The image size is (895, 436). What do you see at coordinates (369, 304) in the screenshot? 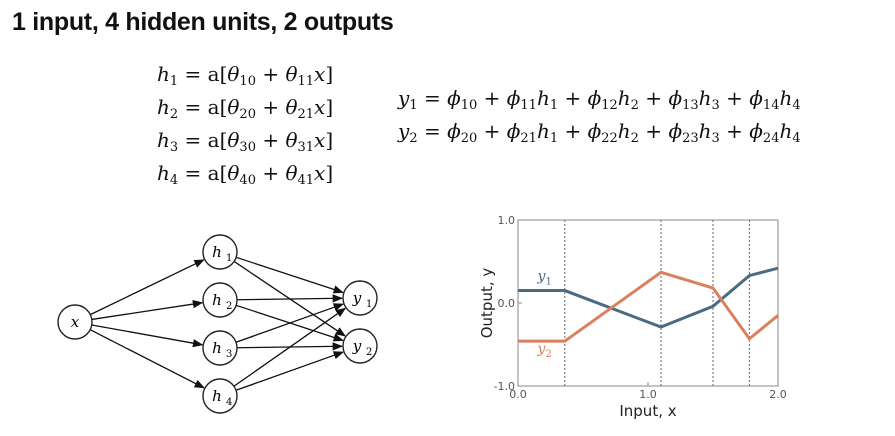
I see `output-node-sub: 1` at bounding box center [369, 304].